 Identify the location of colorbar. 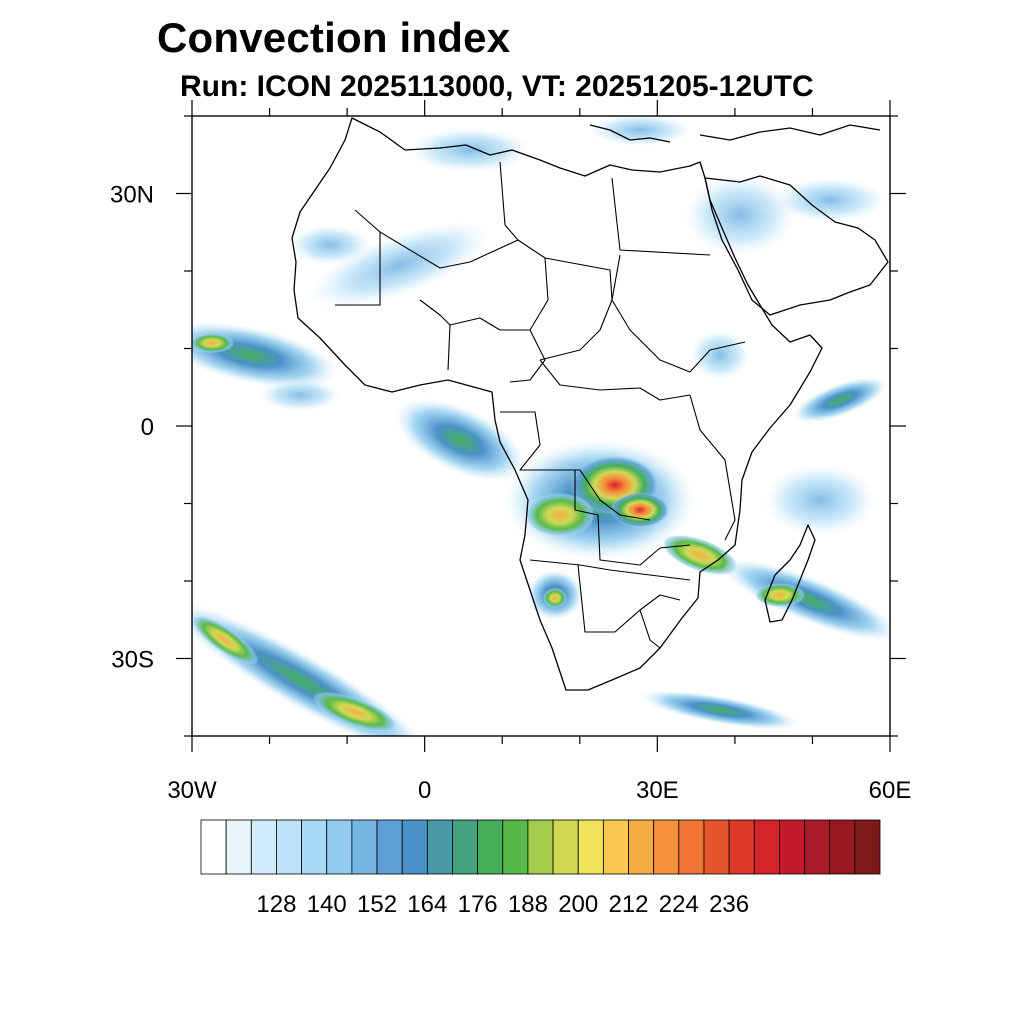
(540, 847).